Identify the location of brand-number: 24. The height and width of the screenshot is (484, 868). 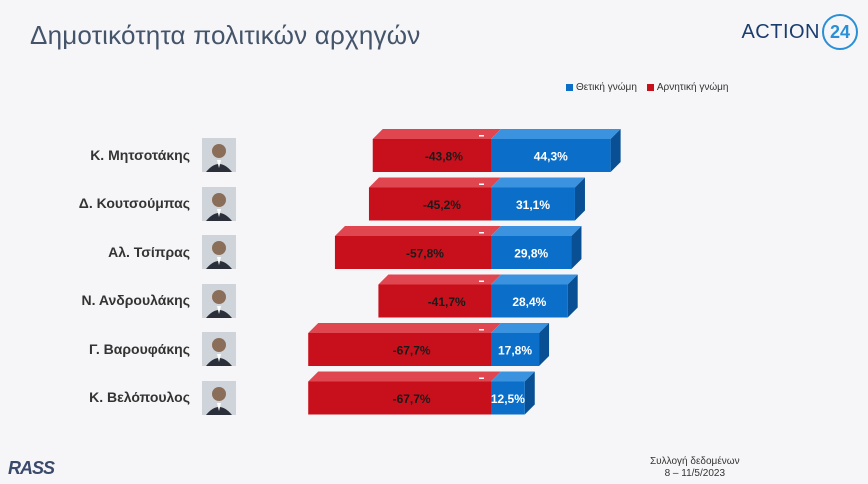
(840, 32).